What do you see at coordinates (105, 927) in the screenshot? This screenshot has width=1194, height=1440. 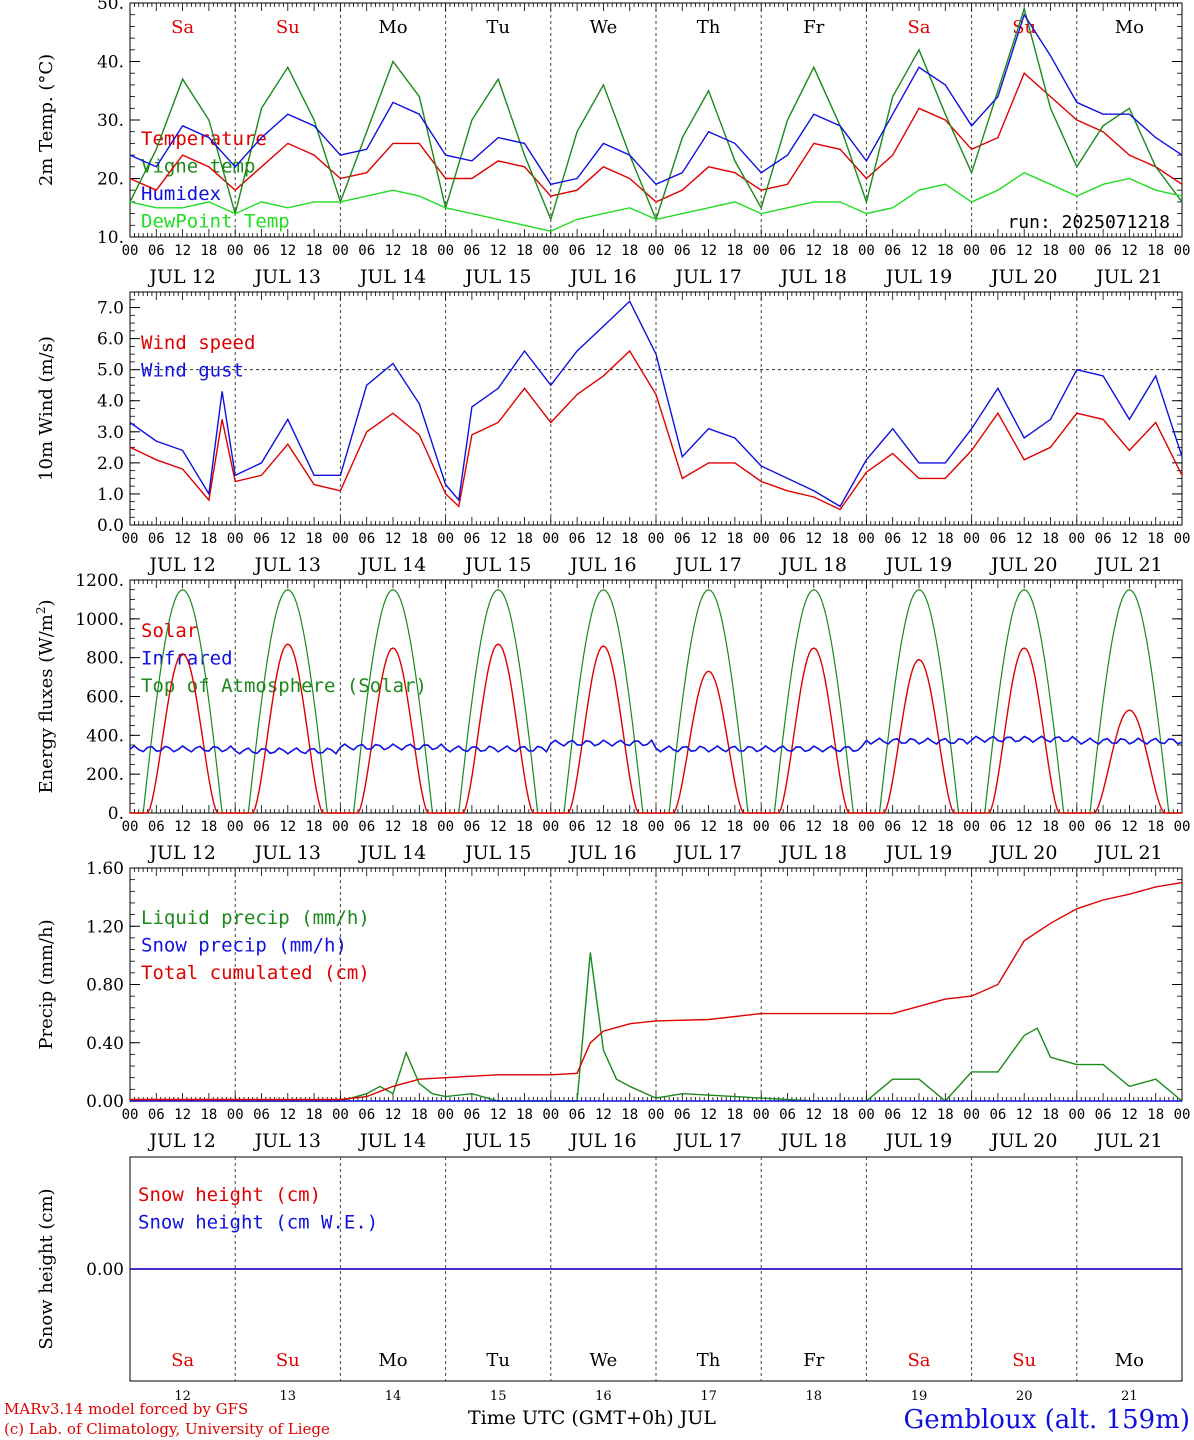 I see `y-tick-label: 1.20` at bounding box center [105, 927].